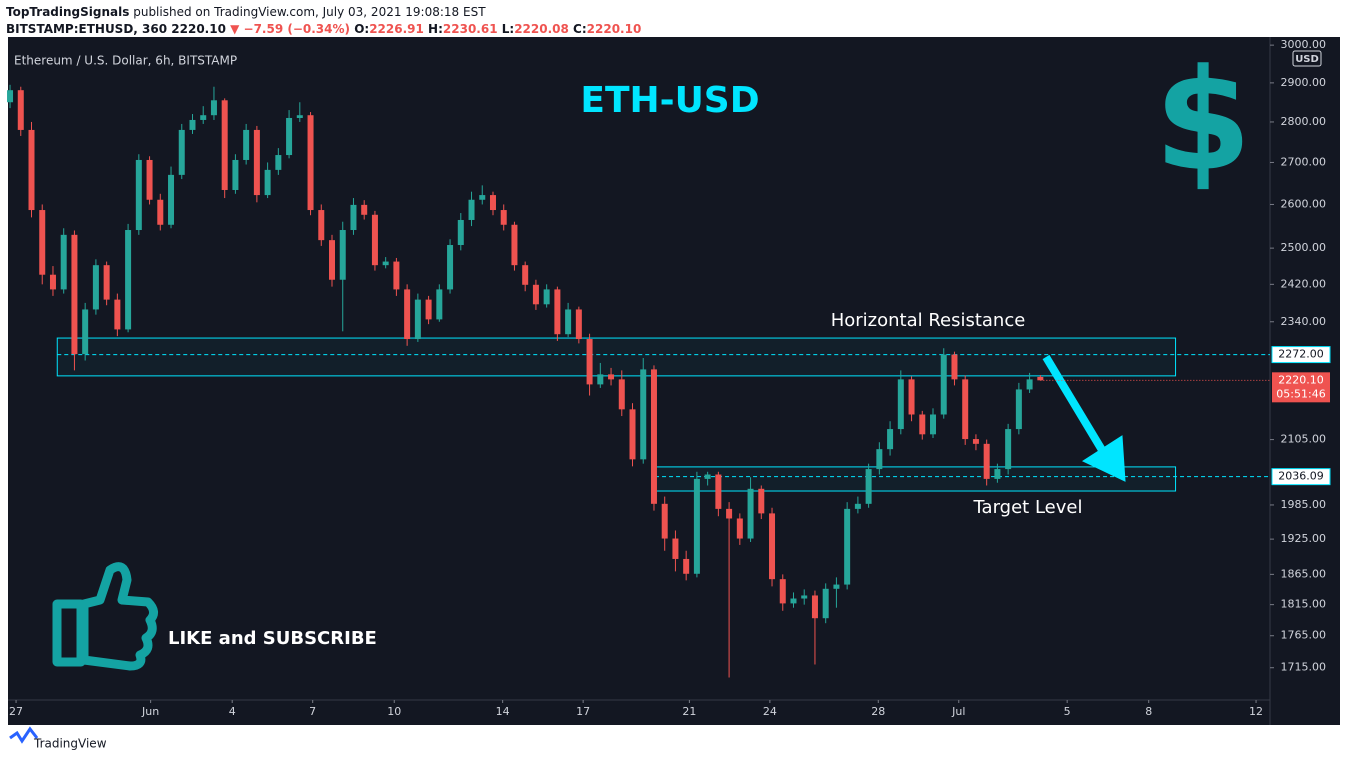 The height and width of the screenshot is (762, 1348). I want to click on dollar-icon: $, so click(1202, 121).